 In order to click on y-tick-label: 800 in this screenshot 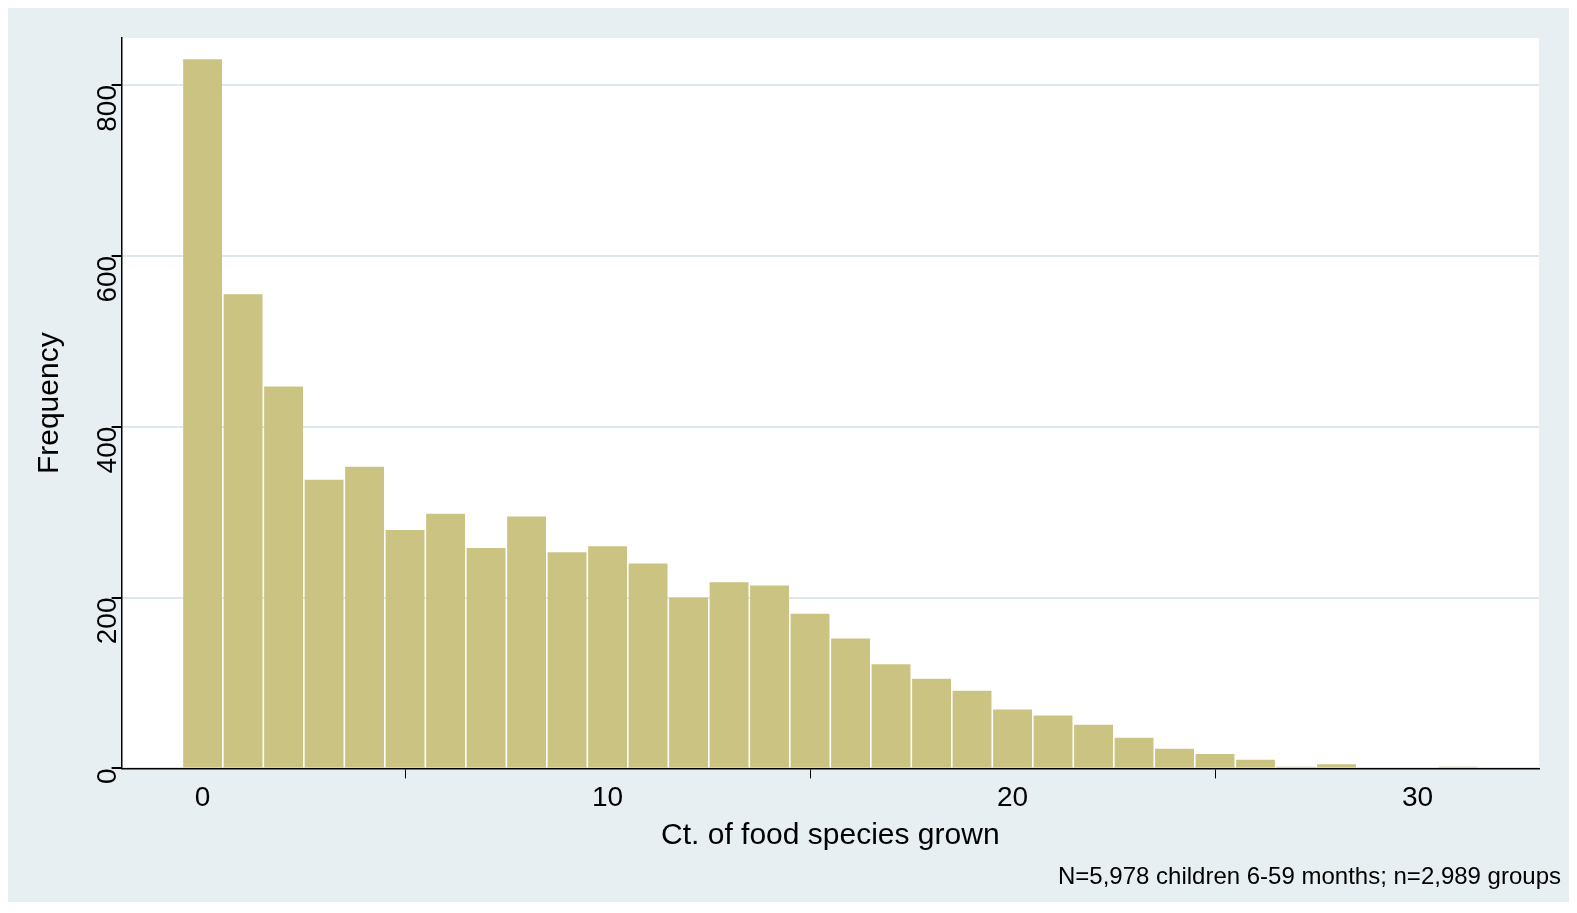, I will do `click(107, 108)`.